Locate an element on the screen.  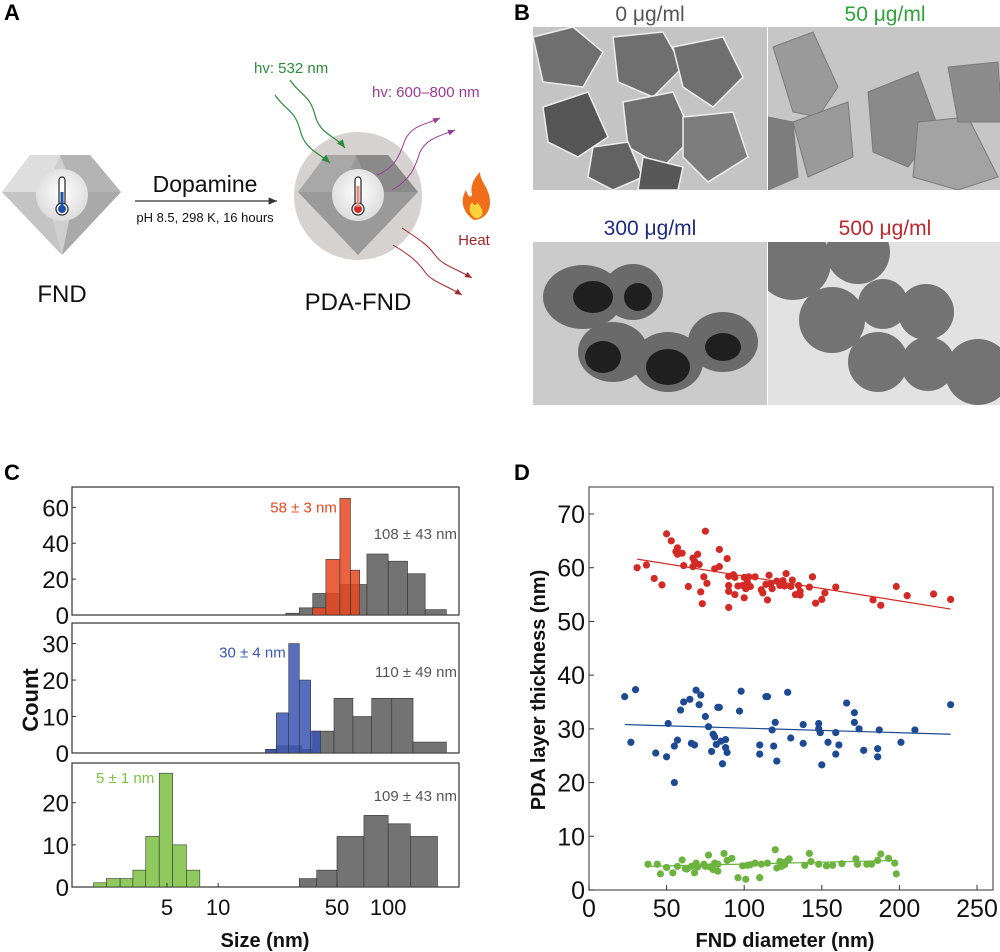
c-y-tick-label: 10 is located at coordinates (55, 846).